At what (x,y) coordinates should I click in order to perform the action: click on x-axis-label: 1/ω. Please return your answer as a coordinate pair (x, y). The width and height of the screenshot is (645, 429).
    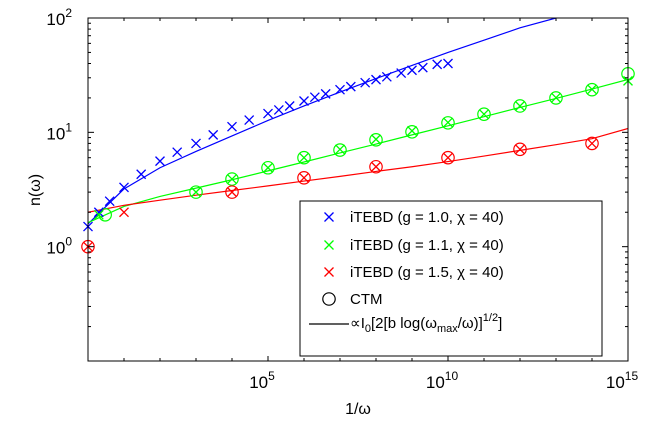
    Looking at the image, I should click on (358, 409).